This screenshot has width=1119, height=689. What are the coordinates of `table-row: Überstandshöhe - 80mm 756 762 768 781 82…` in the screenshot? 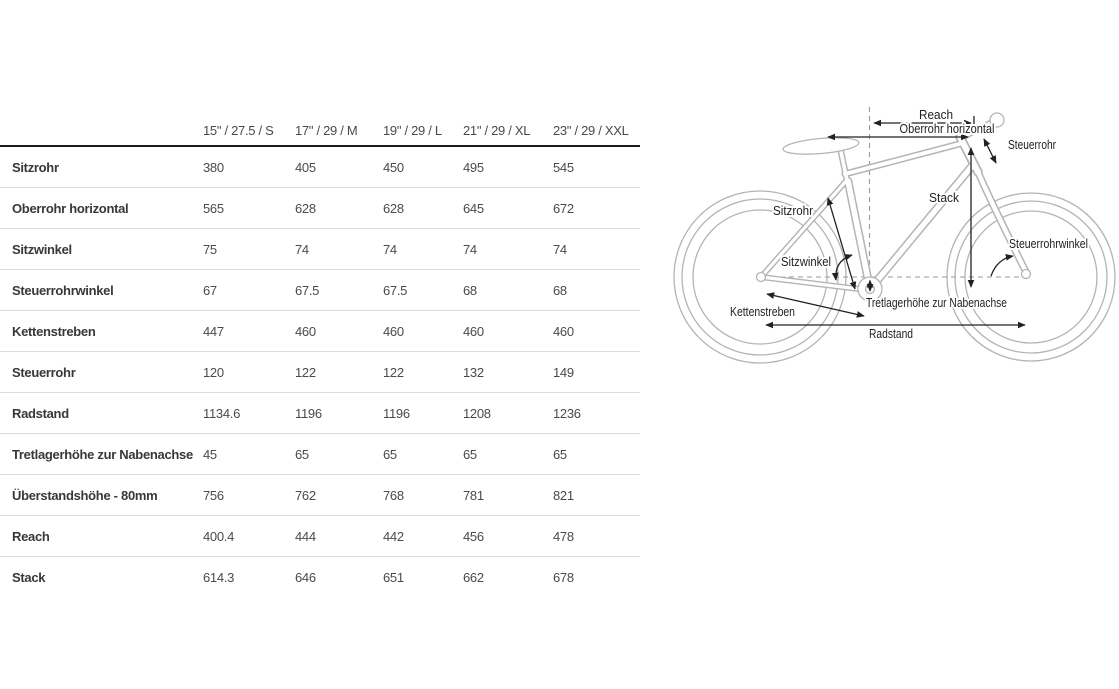 It's located at (320, 495).